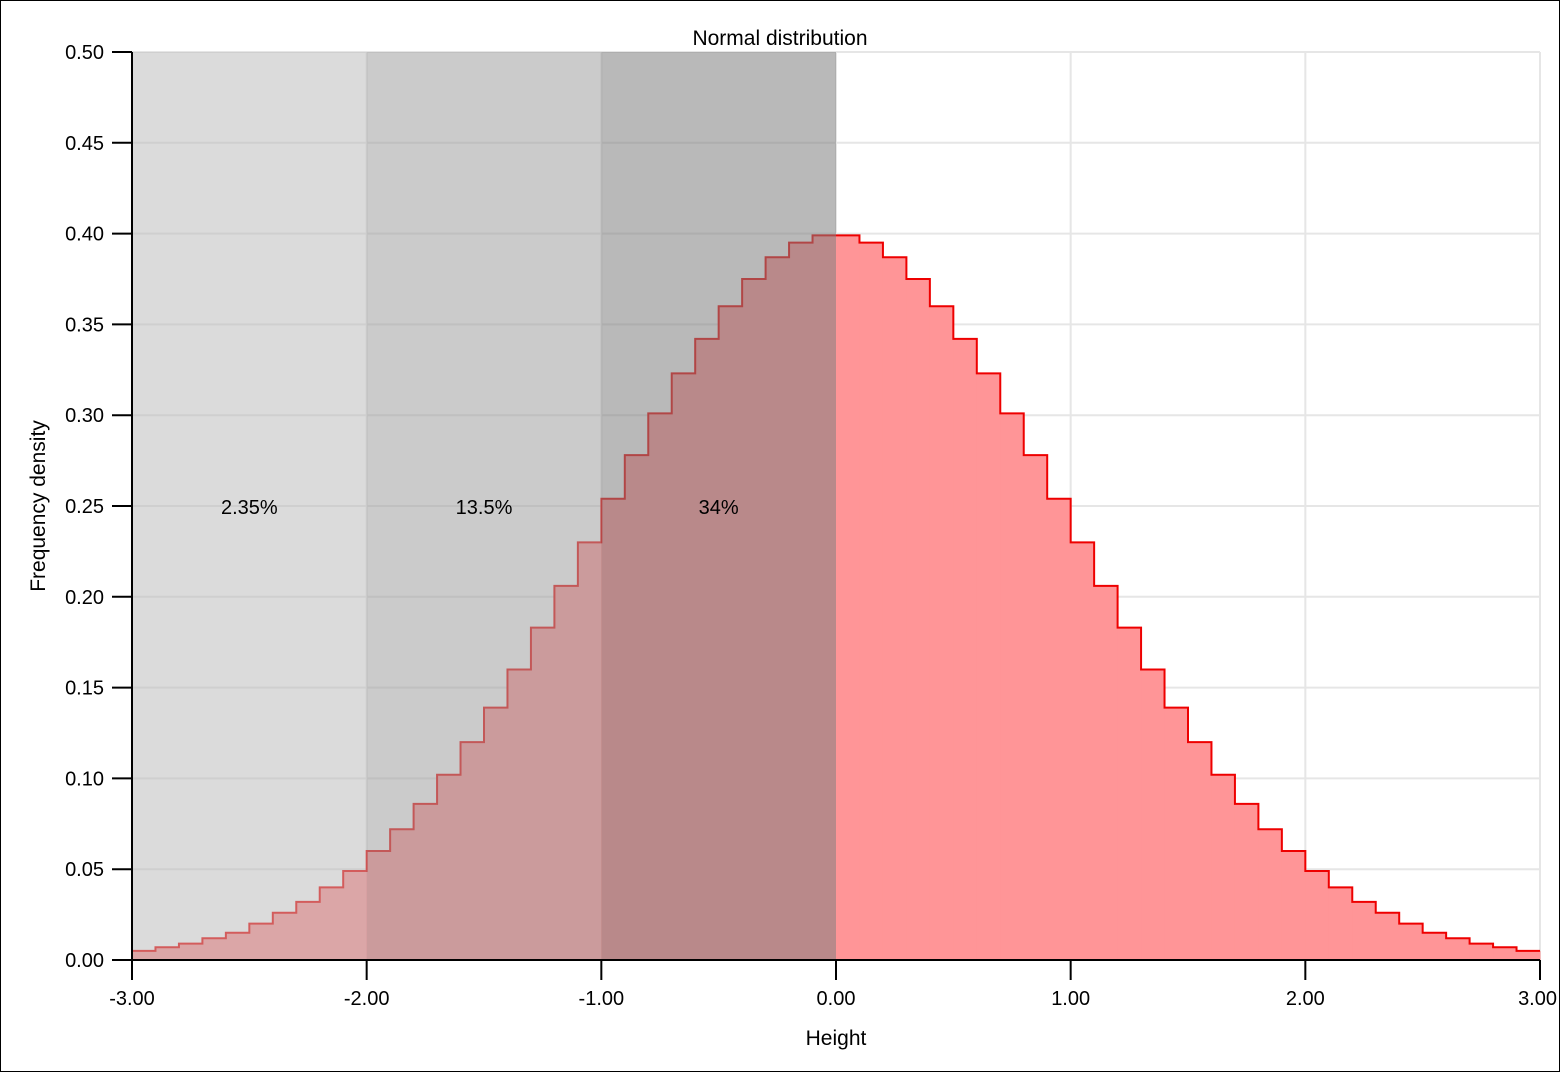  I want to click on y-tick-label: 0.40, so click(84, 235).